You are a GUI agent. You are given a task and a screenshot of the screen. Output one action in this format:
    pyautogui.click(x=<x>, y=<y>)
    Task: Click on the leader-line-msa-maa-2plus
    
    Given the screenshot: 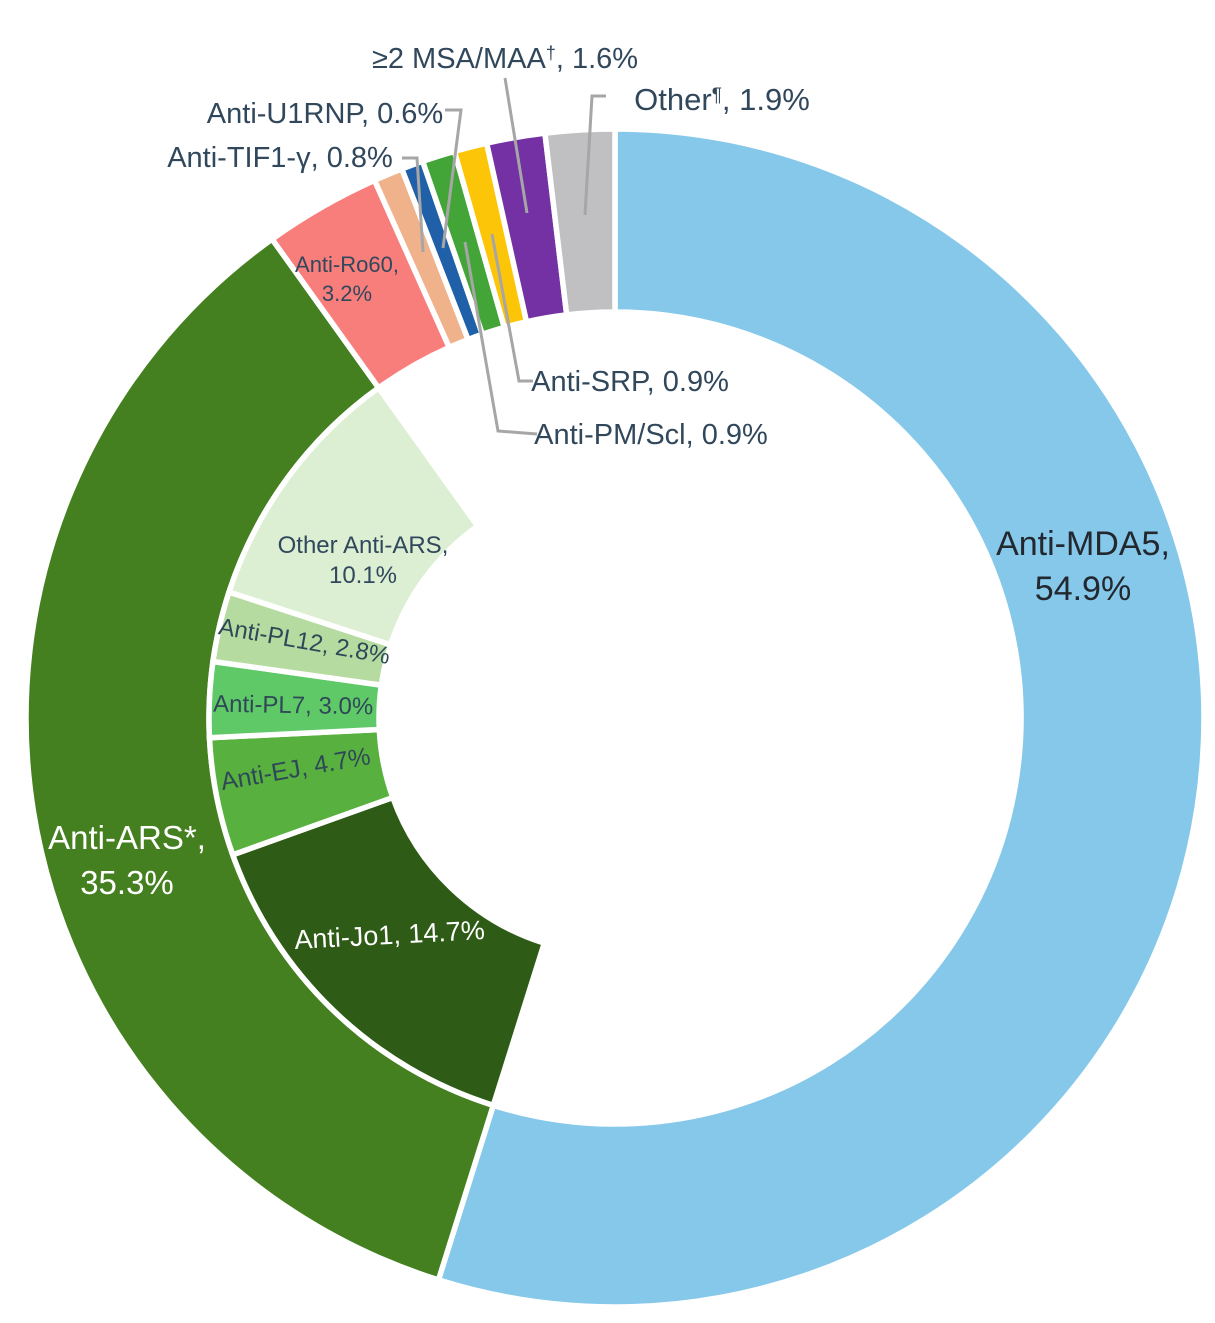 What is the action you would take?
    pyautogui.click(x=516, y=145)
    